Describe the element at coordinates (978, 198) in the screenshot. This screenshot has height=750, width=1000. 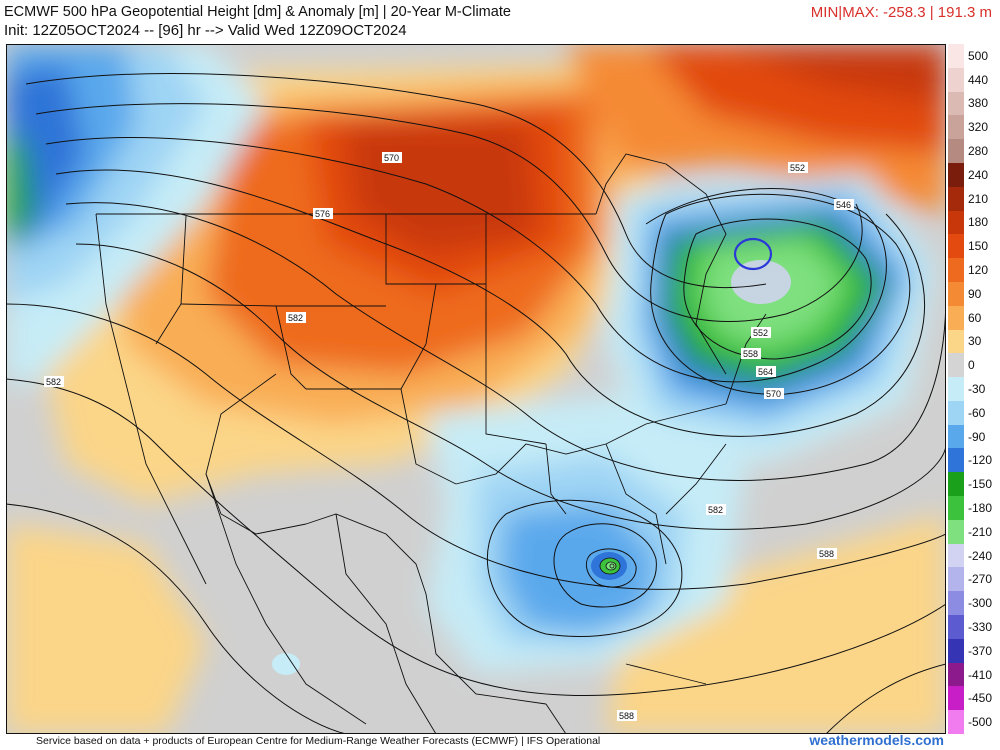
I see `colorbar-label: 210` at that location.